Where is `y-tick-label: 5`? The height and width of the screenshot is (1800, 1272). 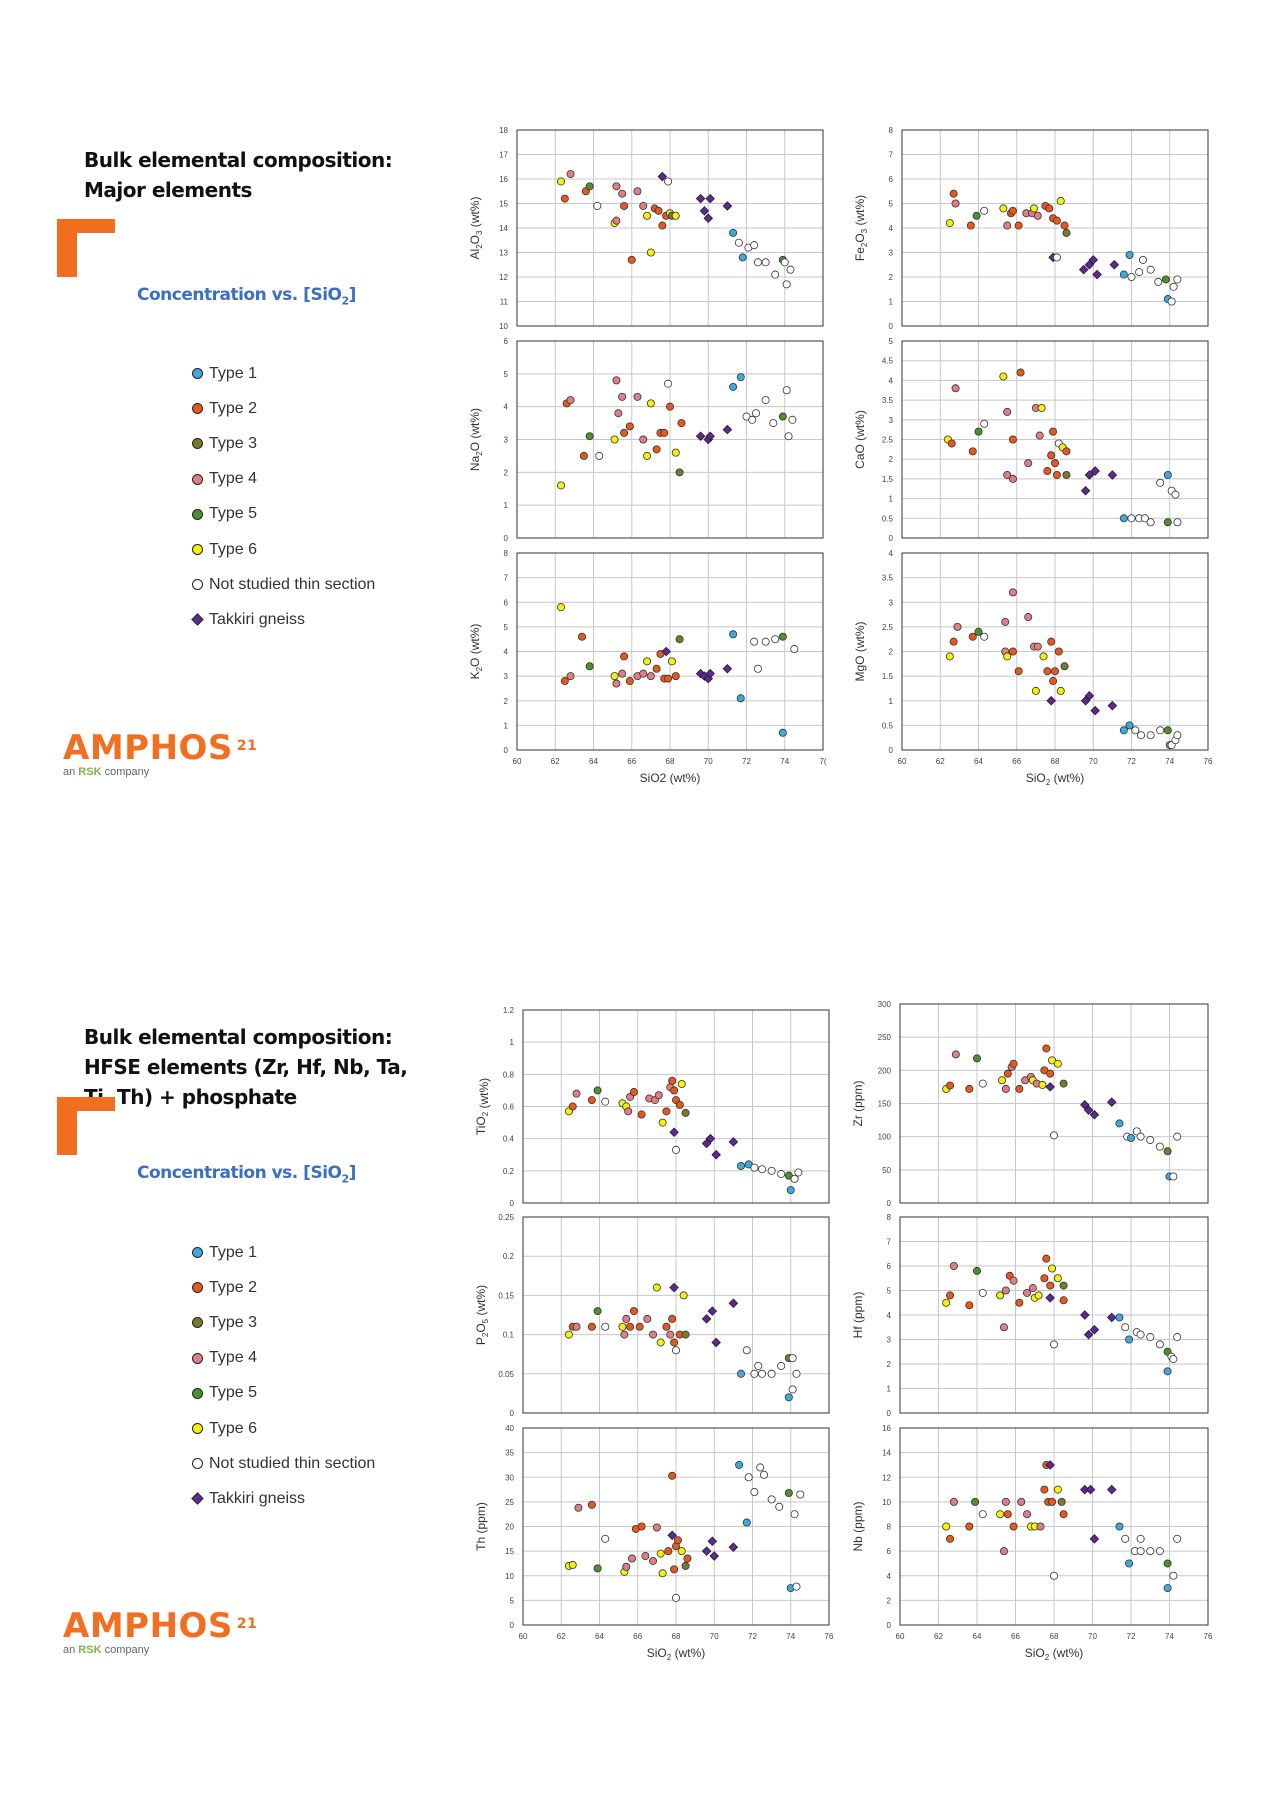
y-tick-label: 5 is located at coordinates (891, 204).